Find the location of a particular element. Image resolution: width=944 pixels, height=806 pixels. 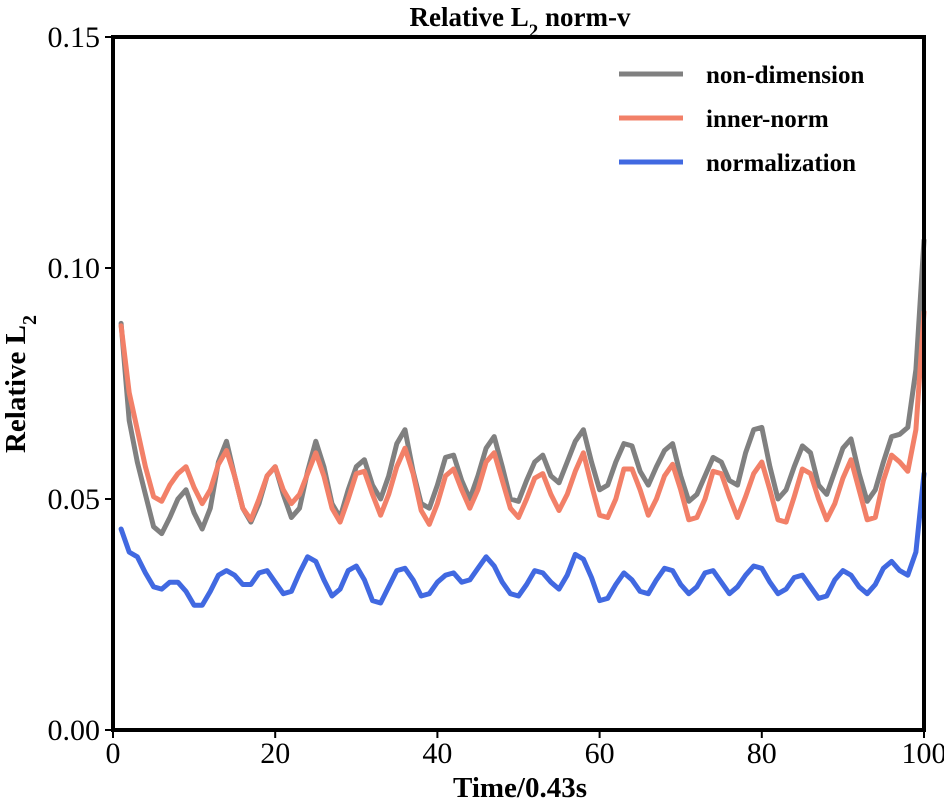

x-tick-label: 40 is located at coordinates (437, 753).